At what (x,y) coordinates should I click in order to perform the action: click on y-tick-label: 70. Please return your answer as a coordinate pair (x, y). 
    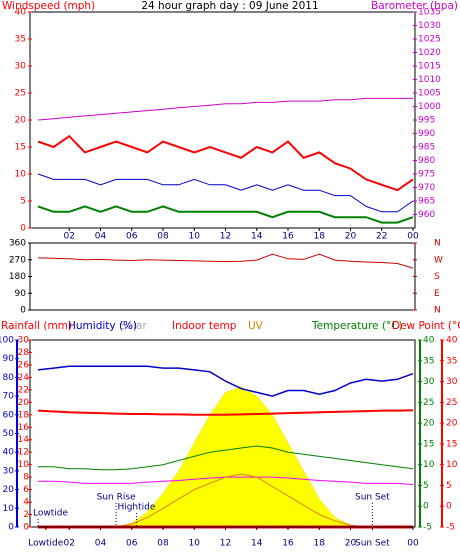
    Looking at the image, I should click on (9, 397).